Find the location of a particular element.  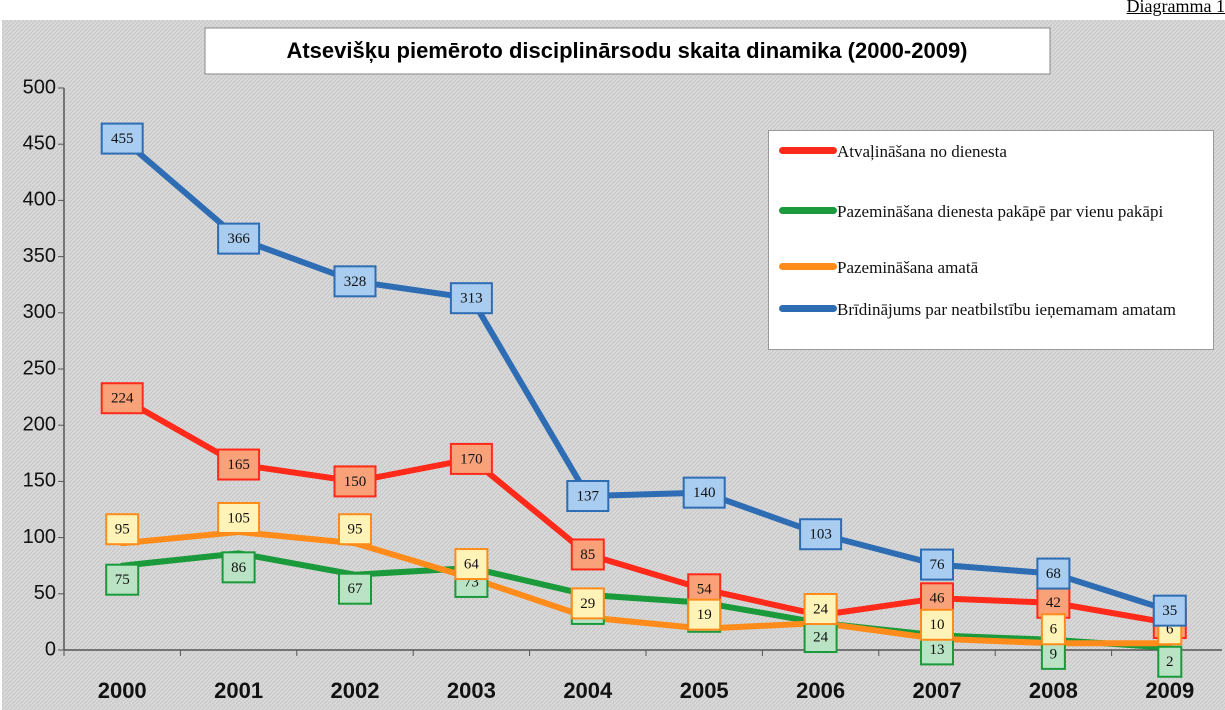

data-label: 366 is located at coordinates (238, 239).